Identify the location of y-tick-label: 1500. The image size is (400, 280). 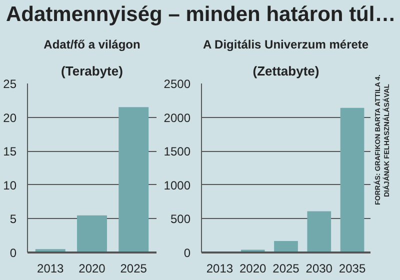
(177, 151).